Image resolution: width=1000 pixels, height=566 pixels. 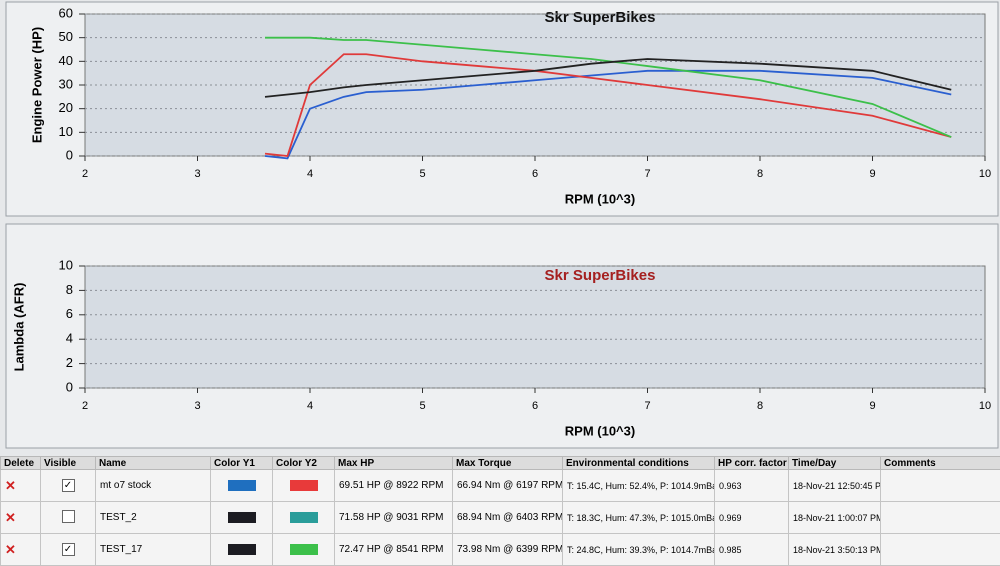 What do you see at coordinates (940, 463) in the screenshot?
I see `column-header: Comments` at bounding box center [940, 463].